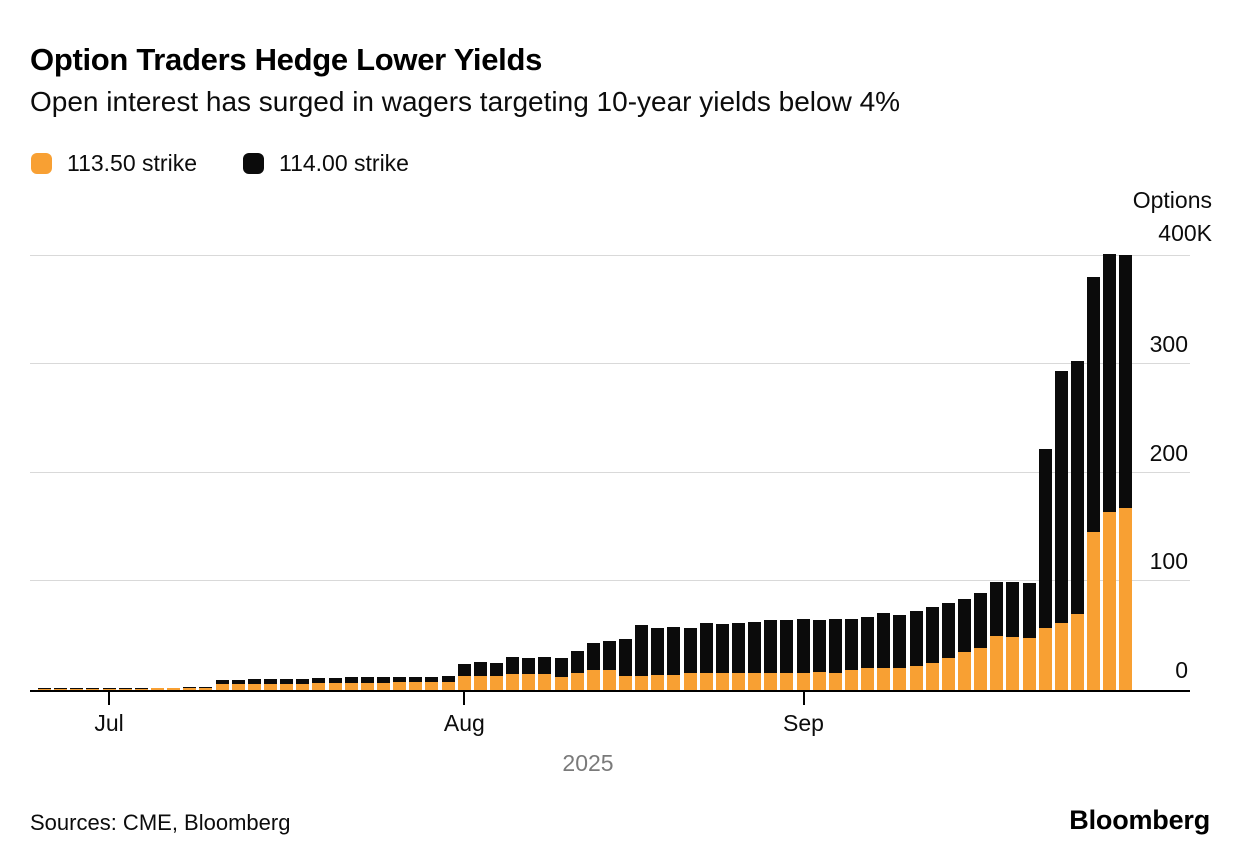 The image size is (1237, 868). What do you see at coordinates (343, 163) in the screenshot?
I see `legend-label: 114.00 strike` at bounding box center [343, 163].